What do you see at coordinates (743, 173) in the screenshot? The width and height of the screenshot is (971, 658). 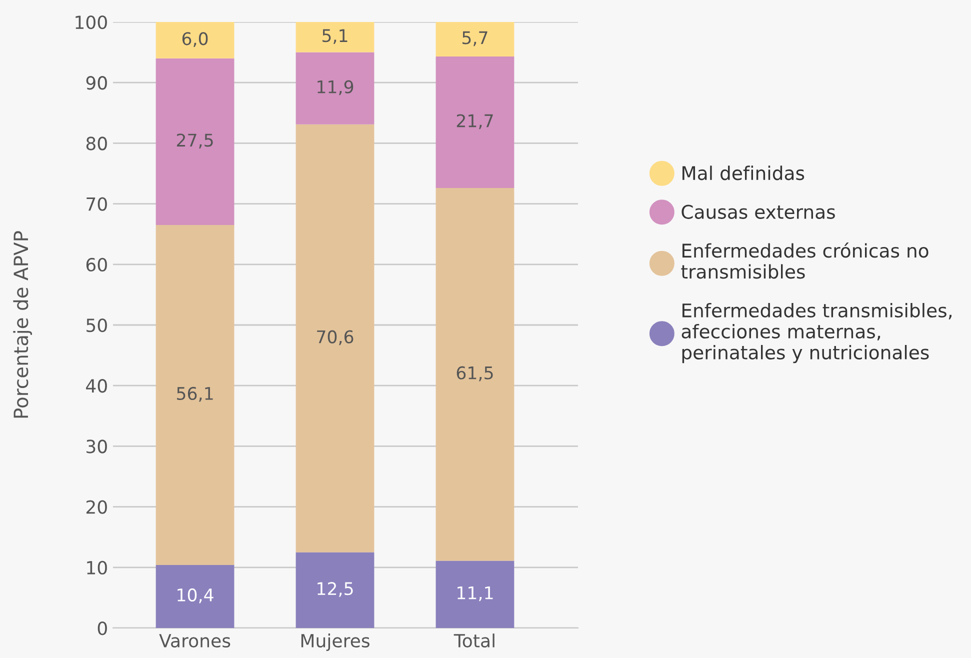 I see `legend-label: Mal definidas` at bounding box center [743, 173].